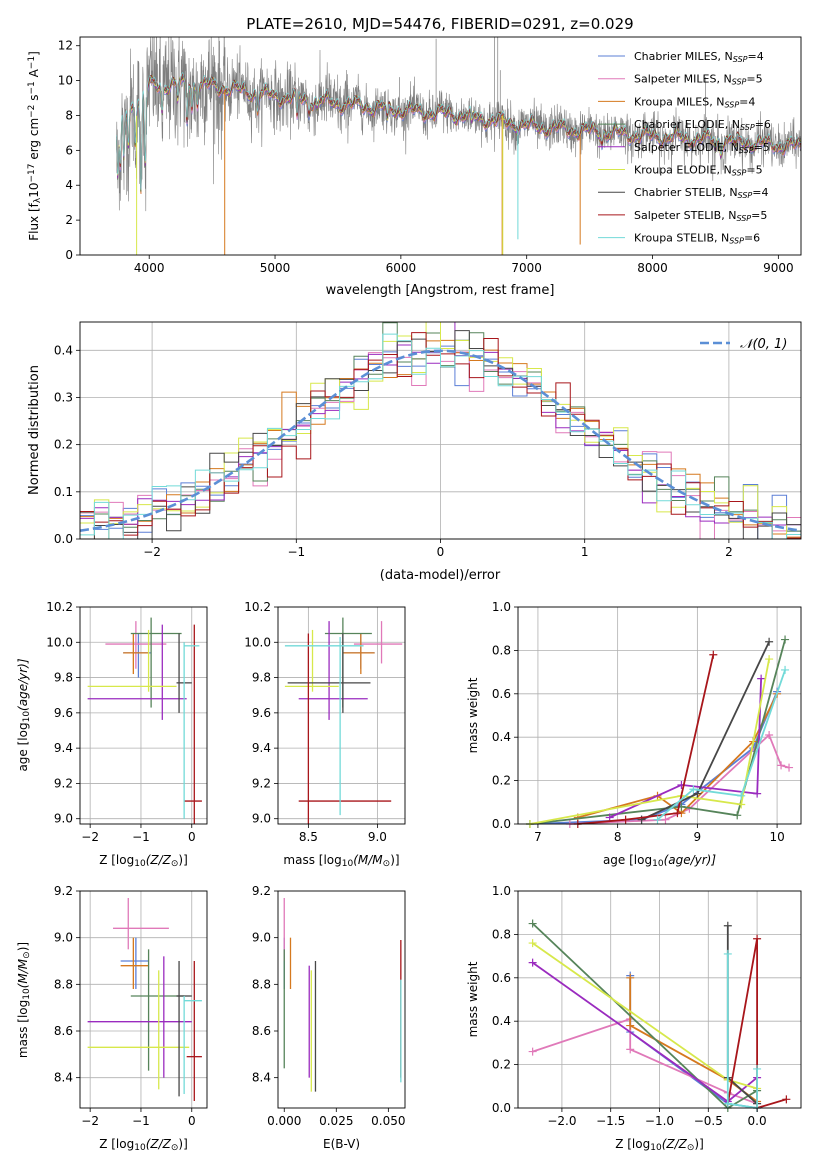  What do you see at coordinates (679, 124) in the screenshot?
I see `legend-name: Chabrier ELODIE` at bounding box center [679, 124].